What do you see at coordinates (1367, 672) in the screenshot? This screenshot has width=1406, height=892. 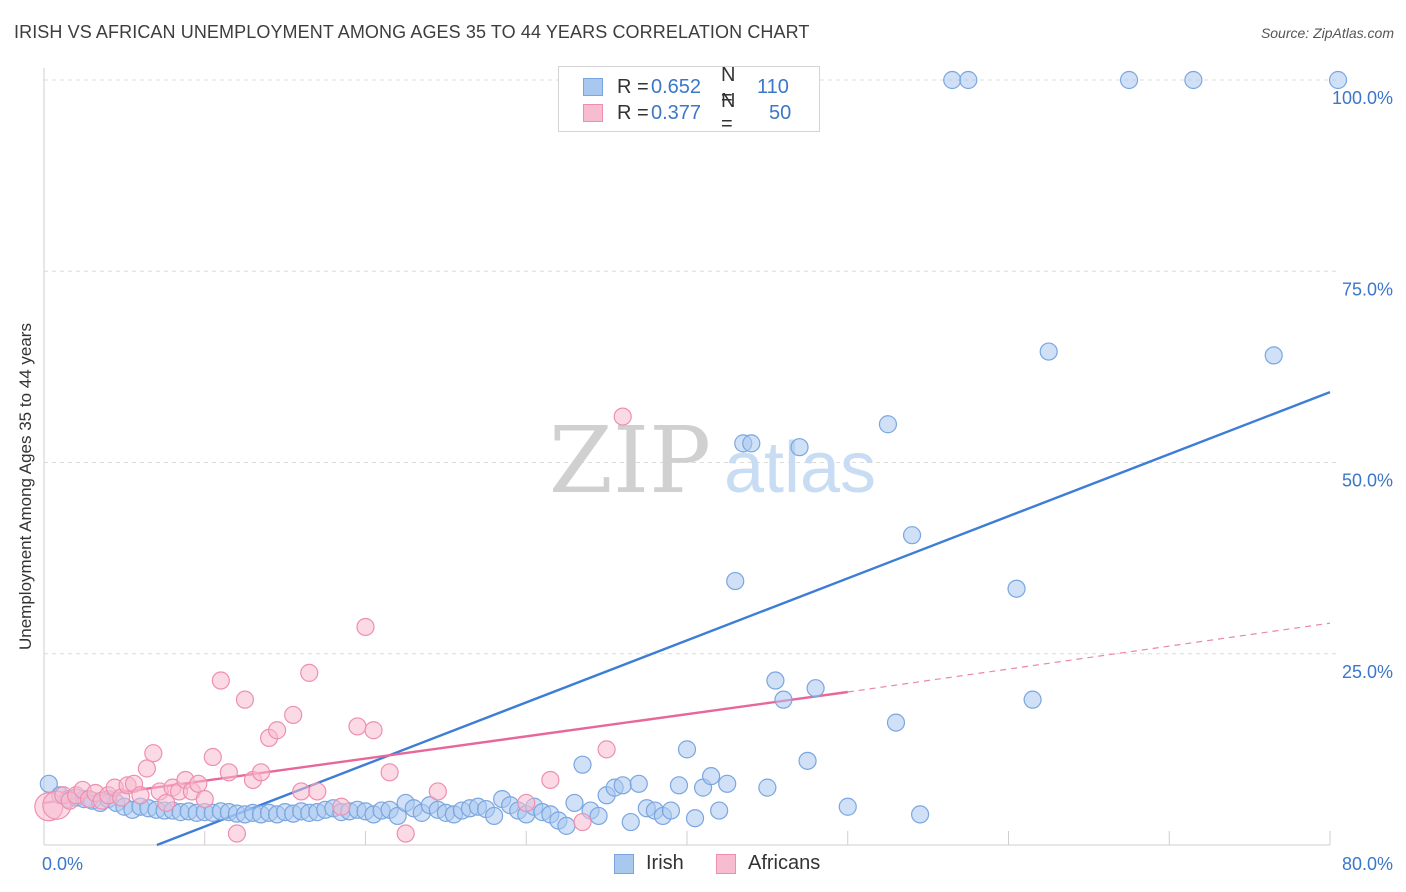 I see `y-tick-label: 25.0%` at bounding box center [1367, 672].